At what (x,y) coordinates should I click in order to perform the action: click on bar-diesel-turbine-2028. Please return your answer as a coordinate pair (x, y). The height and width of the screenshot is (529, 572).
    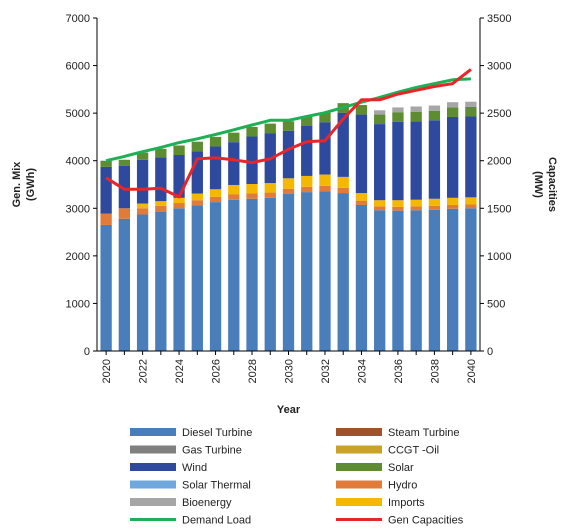
    Looking at the image, I should click on (252, 274).